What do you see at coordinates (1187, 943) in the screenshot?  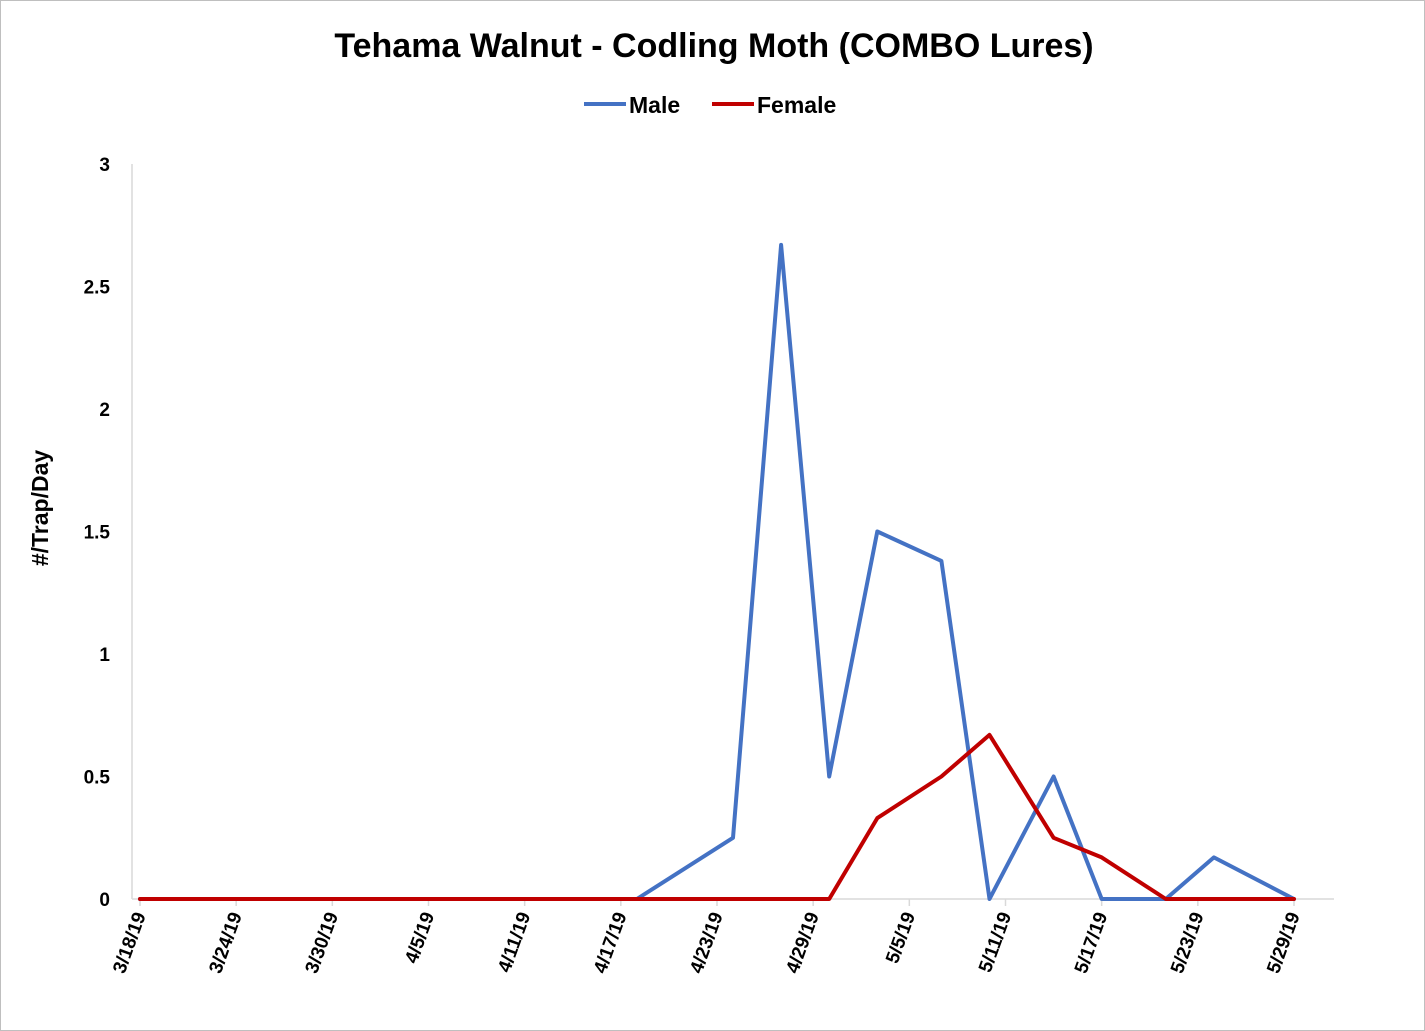 I see `x-tick-label: 5/23/19` at bounding box center [1187, 943].